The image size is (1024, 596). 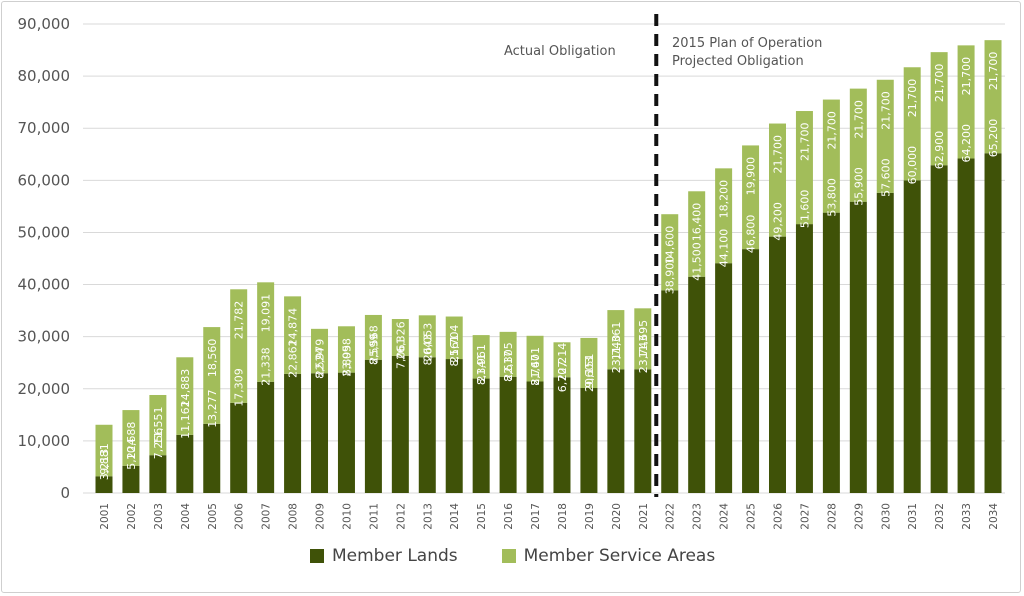 What do you see at coordinates (240, 516) in the screenshot?
I see `x-tick-label: 2006` at bounding box center [240, 516].